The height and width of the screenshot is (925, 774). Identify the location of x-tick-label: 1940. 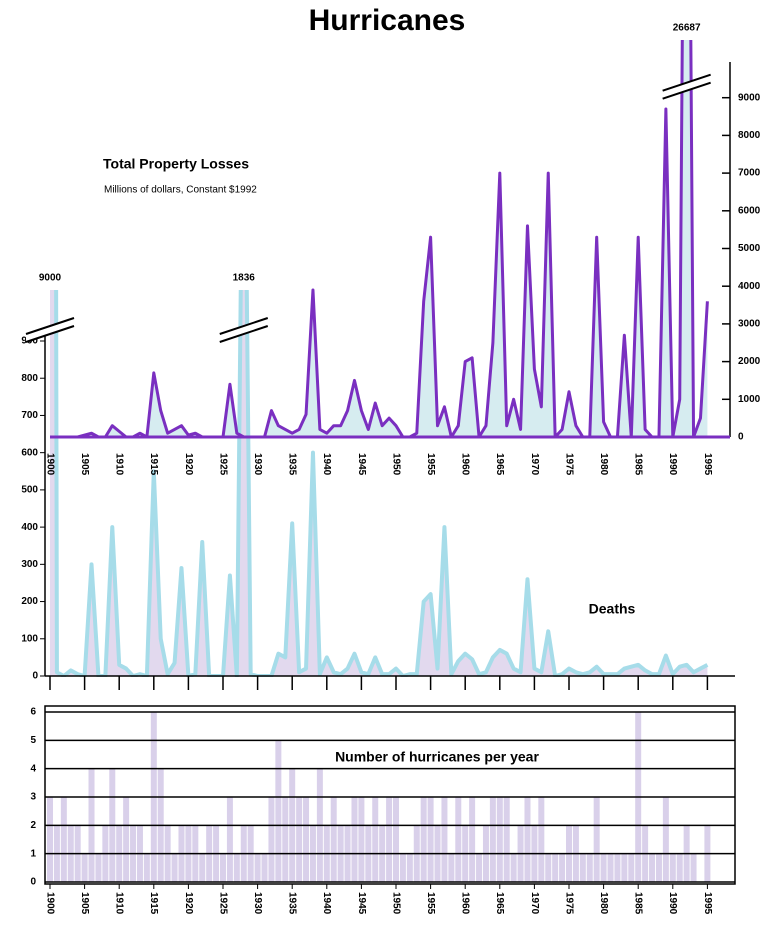
(326, 464).